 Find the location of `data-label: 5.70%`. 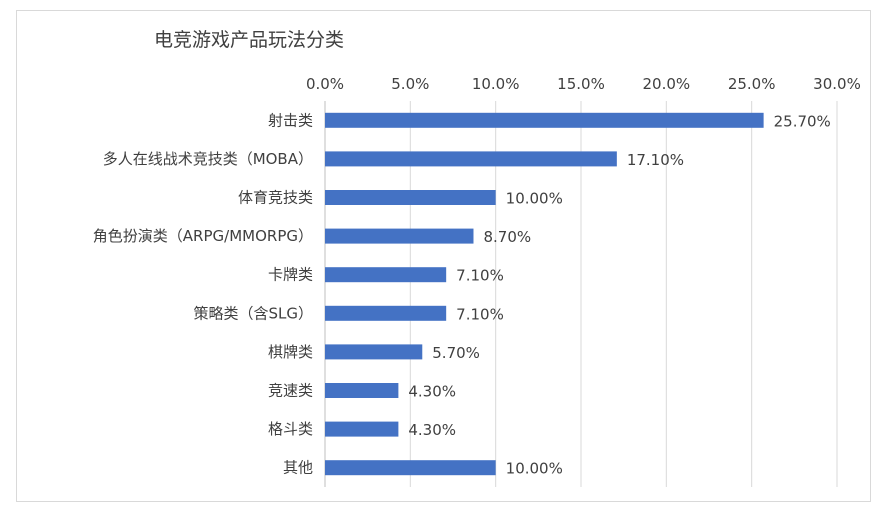

data-label: 5.70% is located at coordinates (456, 353).